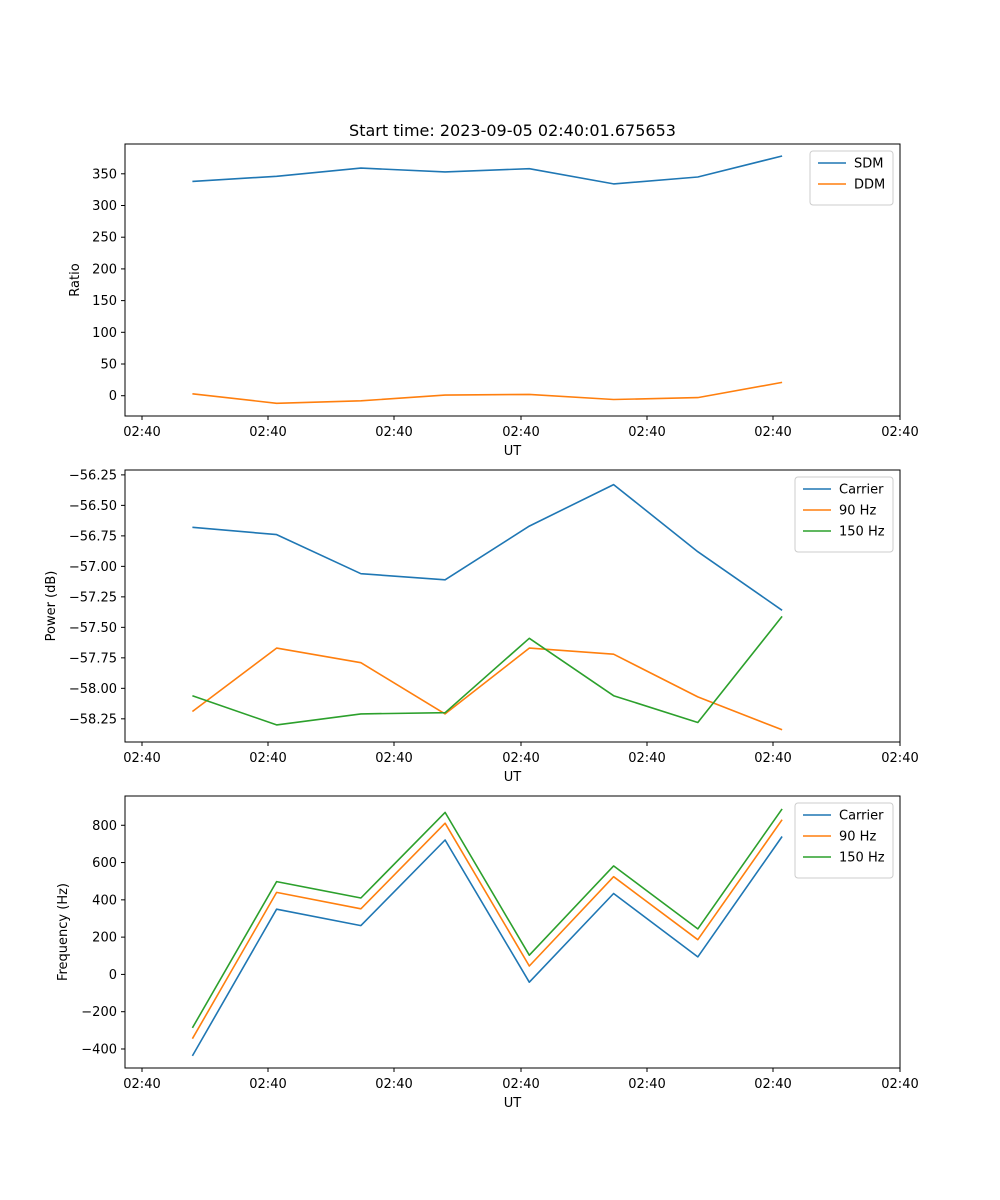 Image resolution: width=1000 pixels, height=1200 pixels. Describe the element at coordinates (93, 567) in the screenshot. I see `y-tick-label: −57.00` at that location.